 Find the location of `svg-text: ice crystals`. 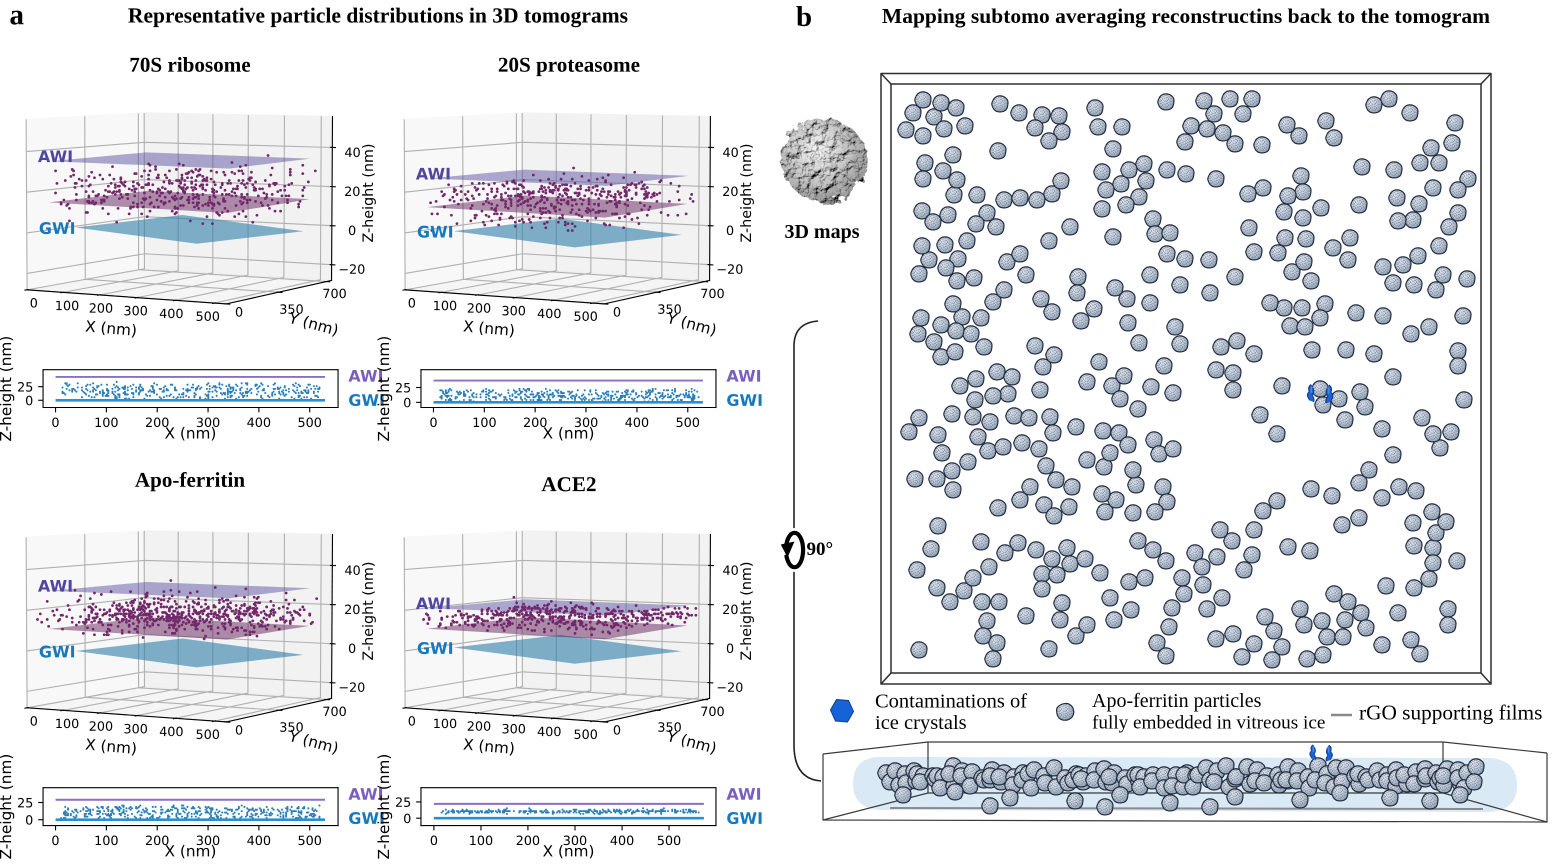

svg-text: ice crystals is located at coordinates (921, 723).